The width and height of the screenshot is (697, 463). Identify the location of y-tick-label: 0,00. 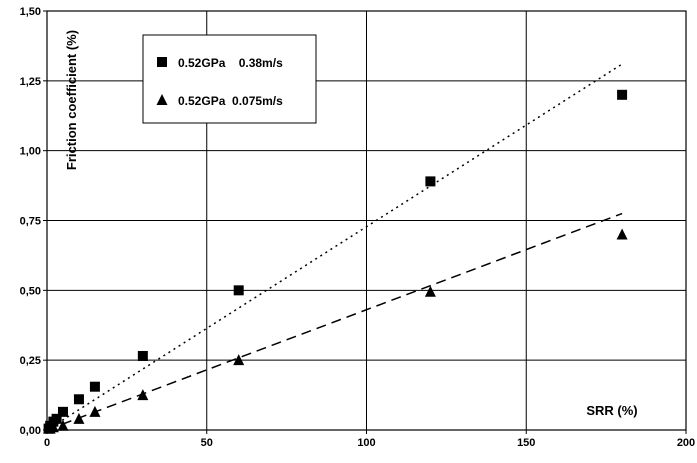
(30, 431).